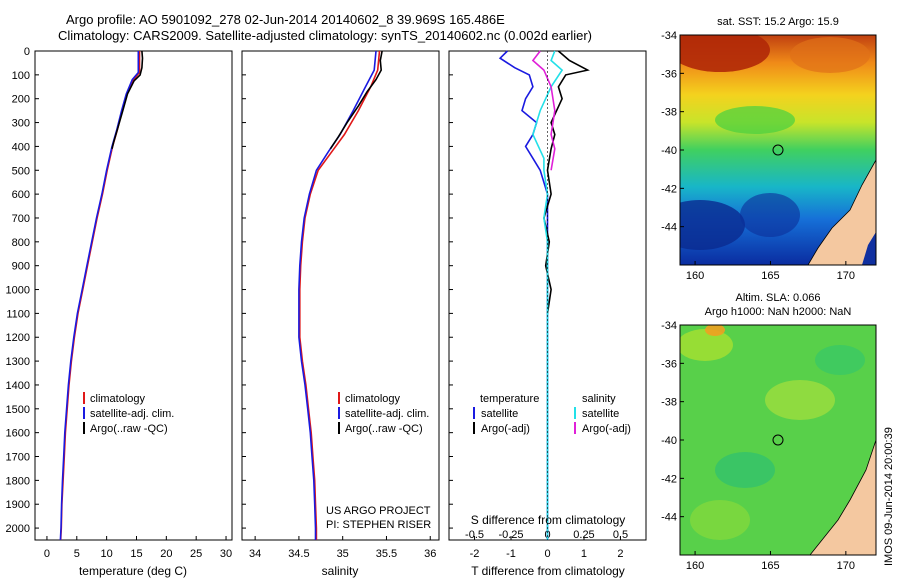 The image size is (900, 580). I want to click on s-tick-label: -0.5, so click(474, 535).